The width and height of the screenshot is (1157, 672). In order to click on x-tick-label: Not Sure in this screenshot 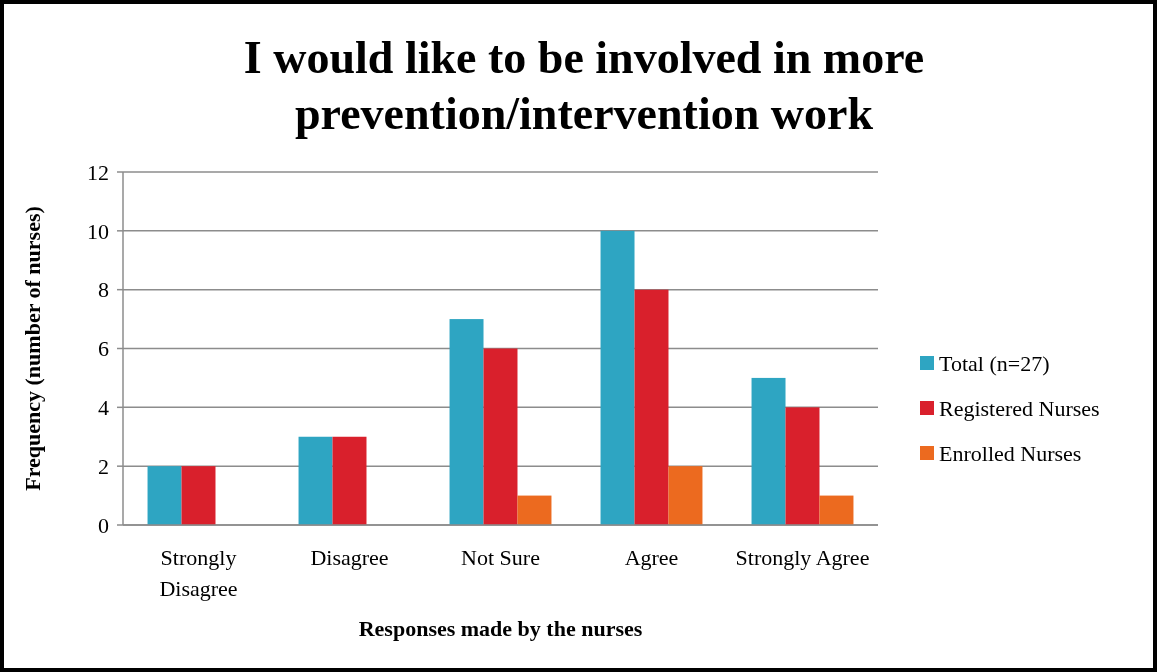, I will do `click(500, 557)`.